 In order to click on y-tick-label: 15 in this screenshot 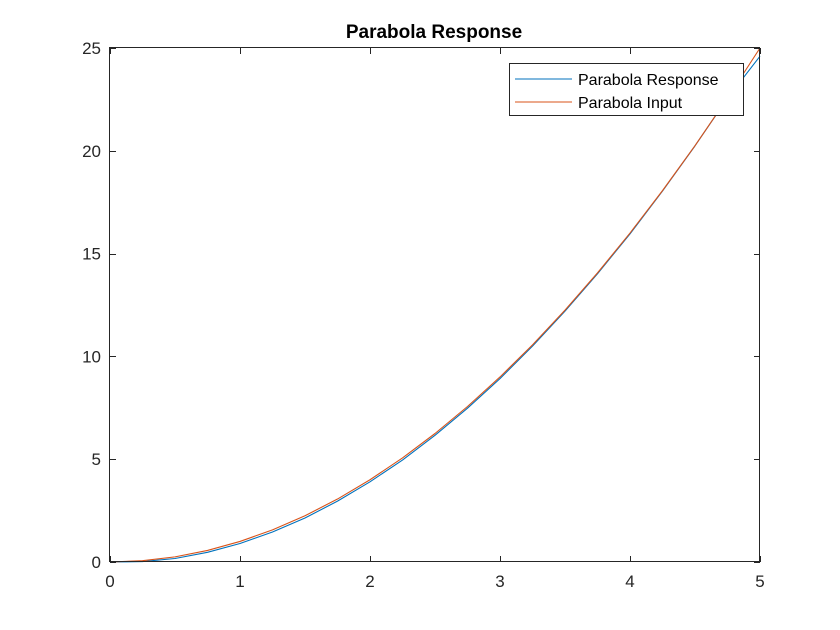, I will do `click(91, 254)`.